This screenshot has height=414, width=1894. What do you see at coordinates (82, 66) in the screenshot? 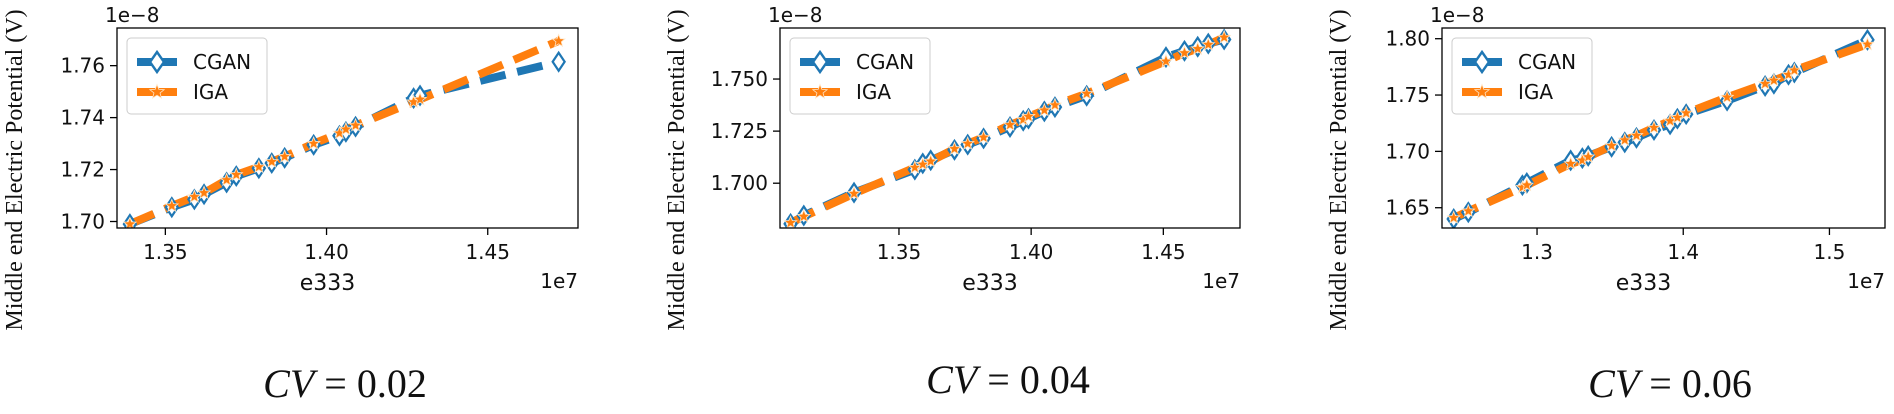
I see `y-tick-label: 1.76` at bounding box center [82, 66].